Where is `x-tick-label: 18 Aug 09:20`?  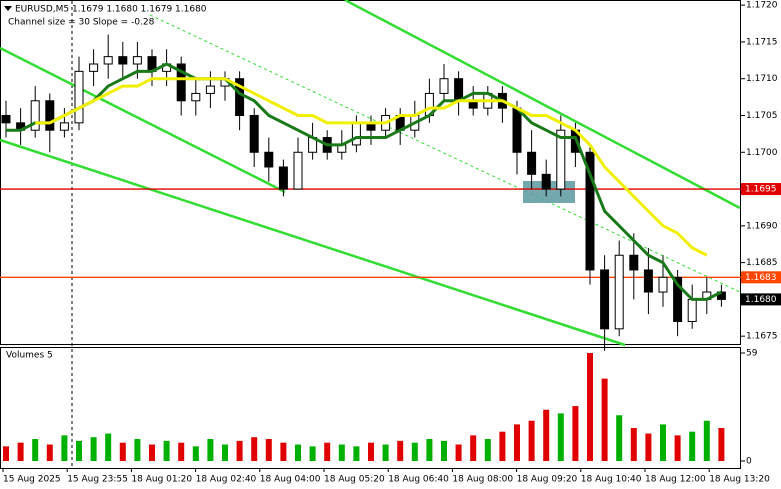 x-tick-label: 18 Aug 09:20 is located at coordinates (547, 480).